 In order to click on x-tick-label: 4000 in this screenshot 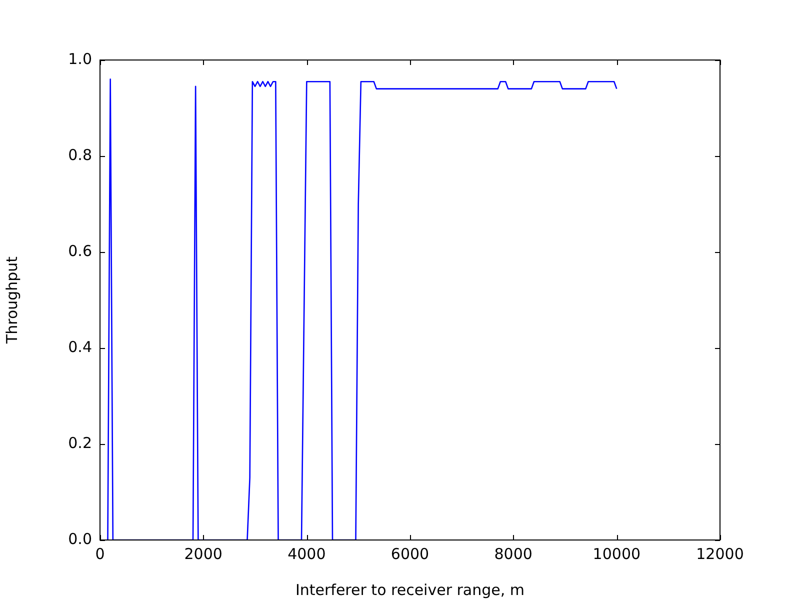, I will do `click(307, 553)`.